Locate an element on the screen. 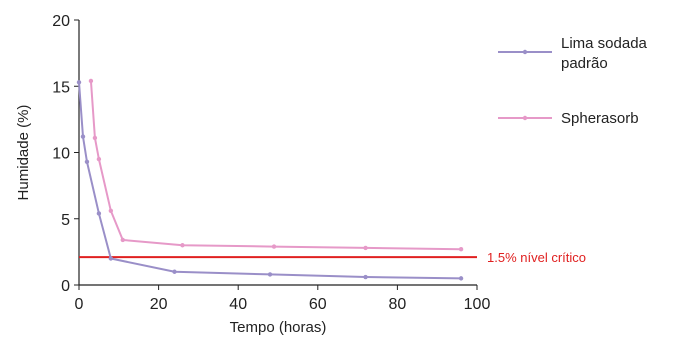 The image size is (676, 341). x-tick-label: 0 is located at coordinates (79, 304).